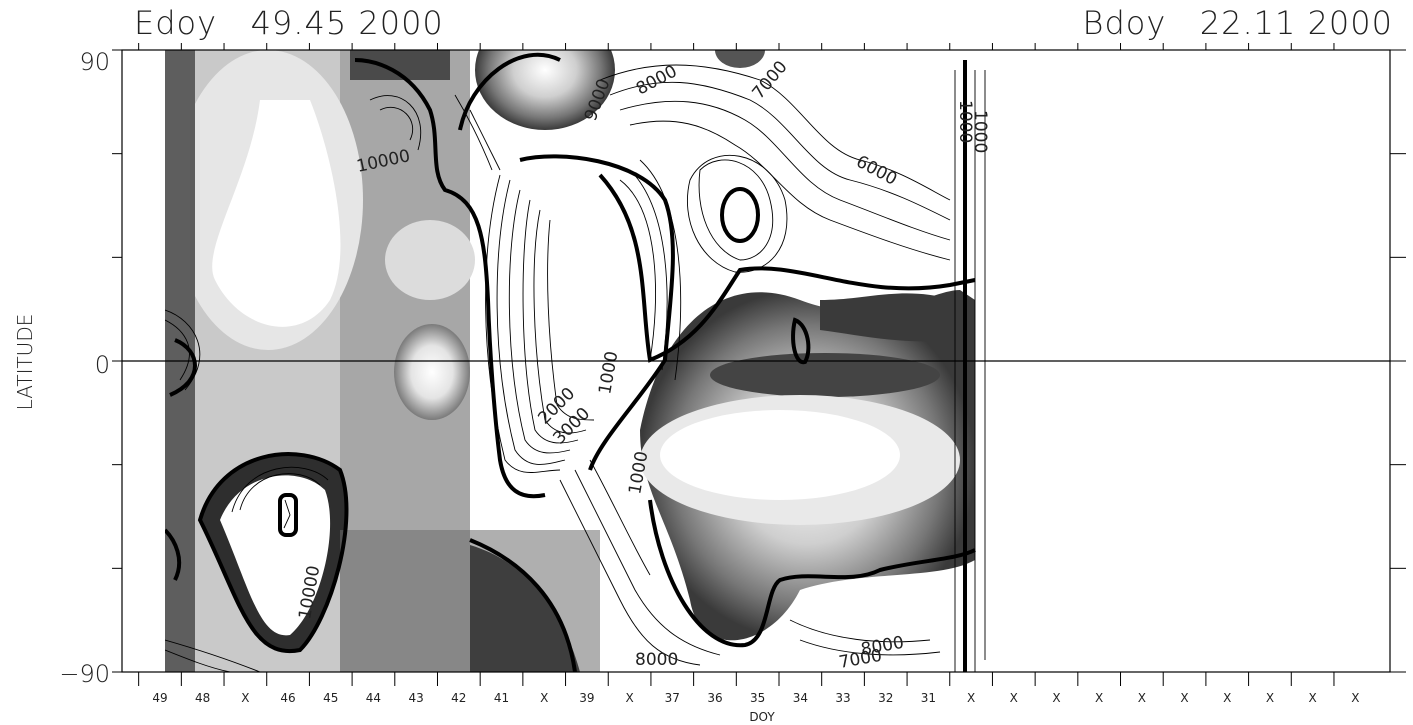 The image size is (1413, 725). I want to click on x-tick-label: 33, so click(842, 698).